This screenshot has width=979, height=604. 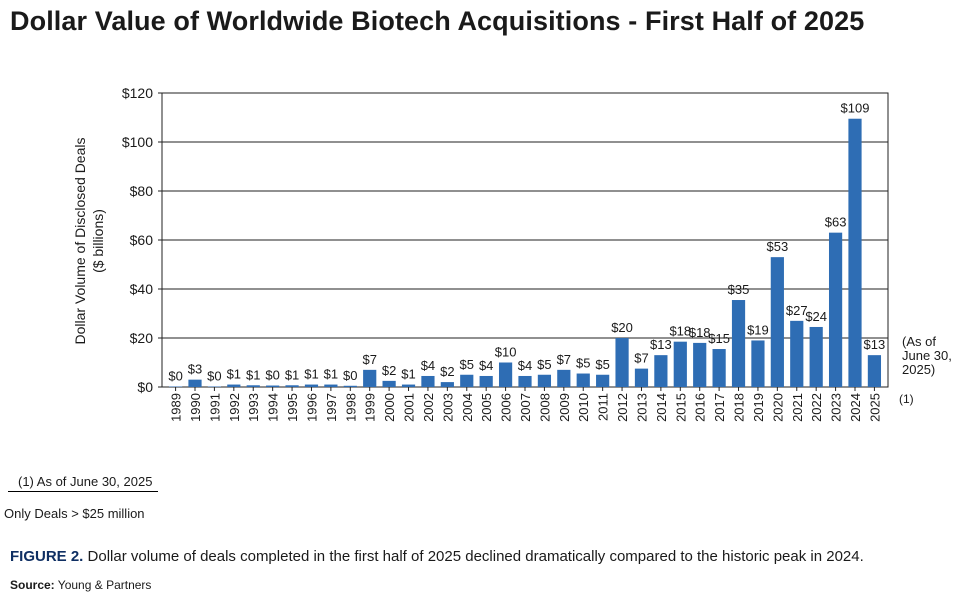 I want to click on bar-2013, so click(x=641, y=377).